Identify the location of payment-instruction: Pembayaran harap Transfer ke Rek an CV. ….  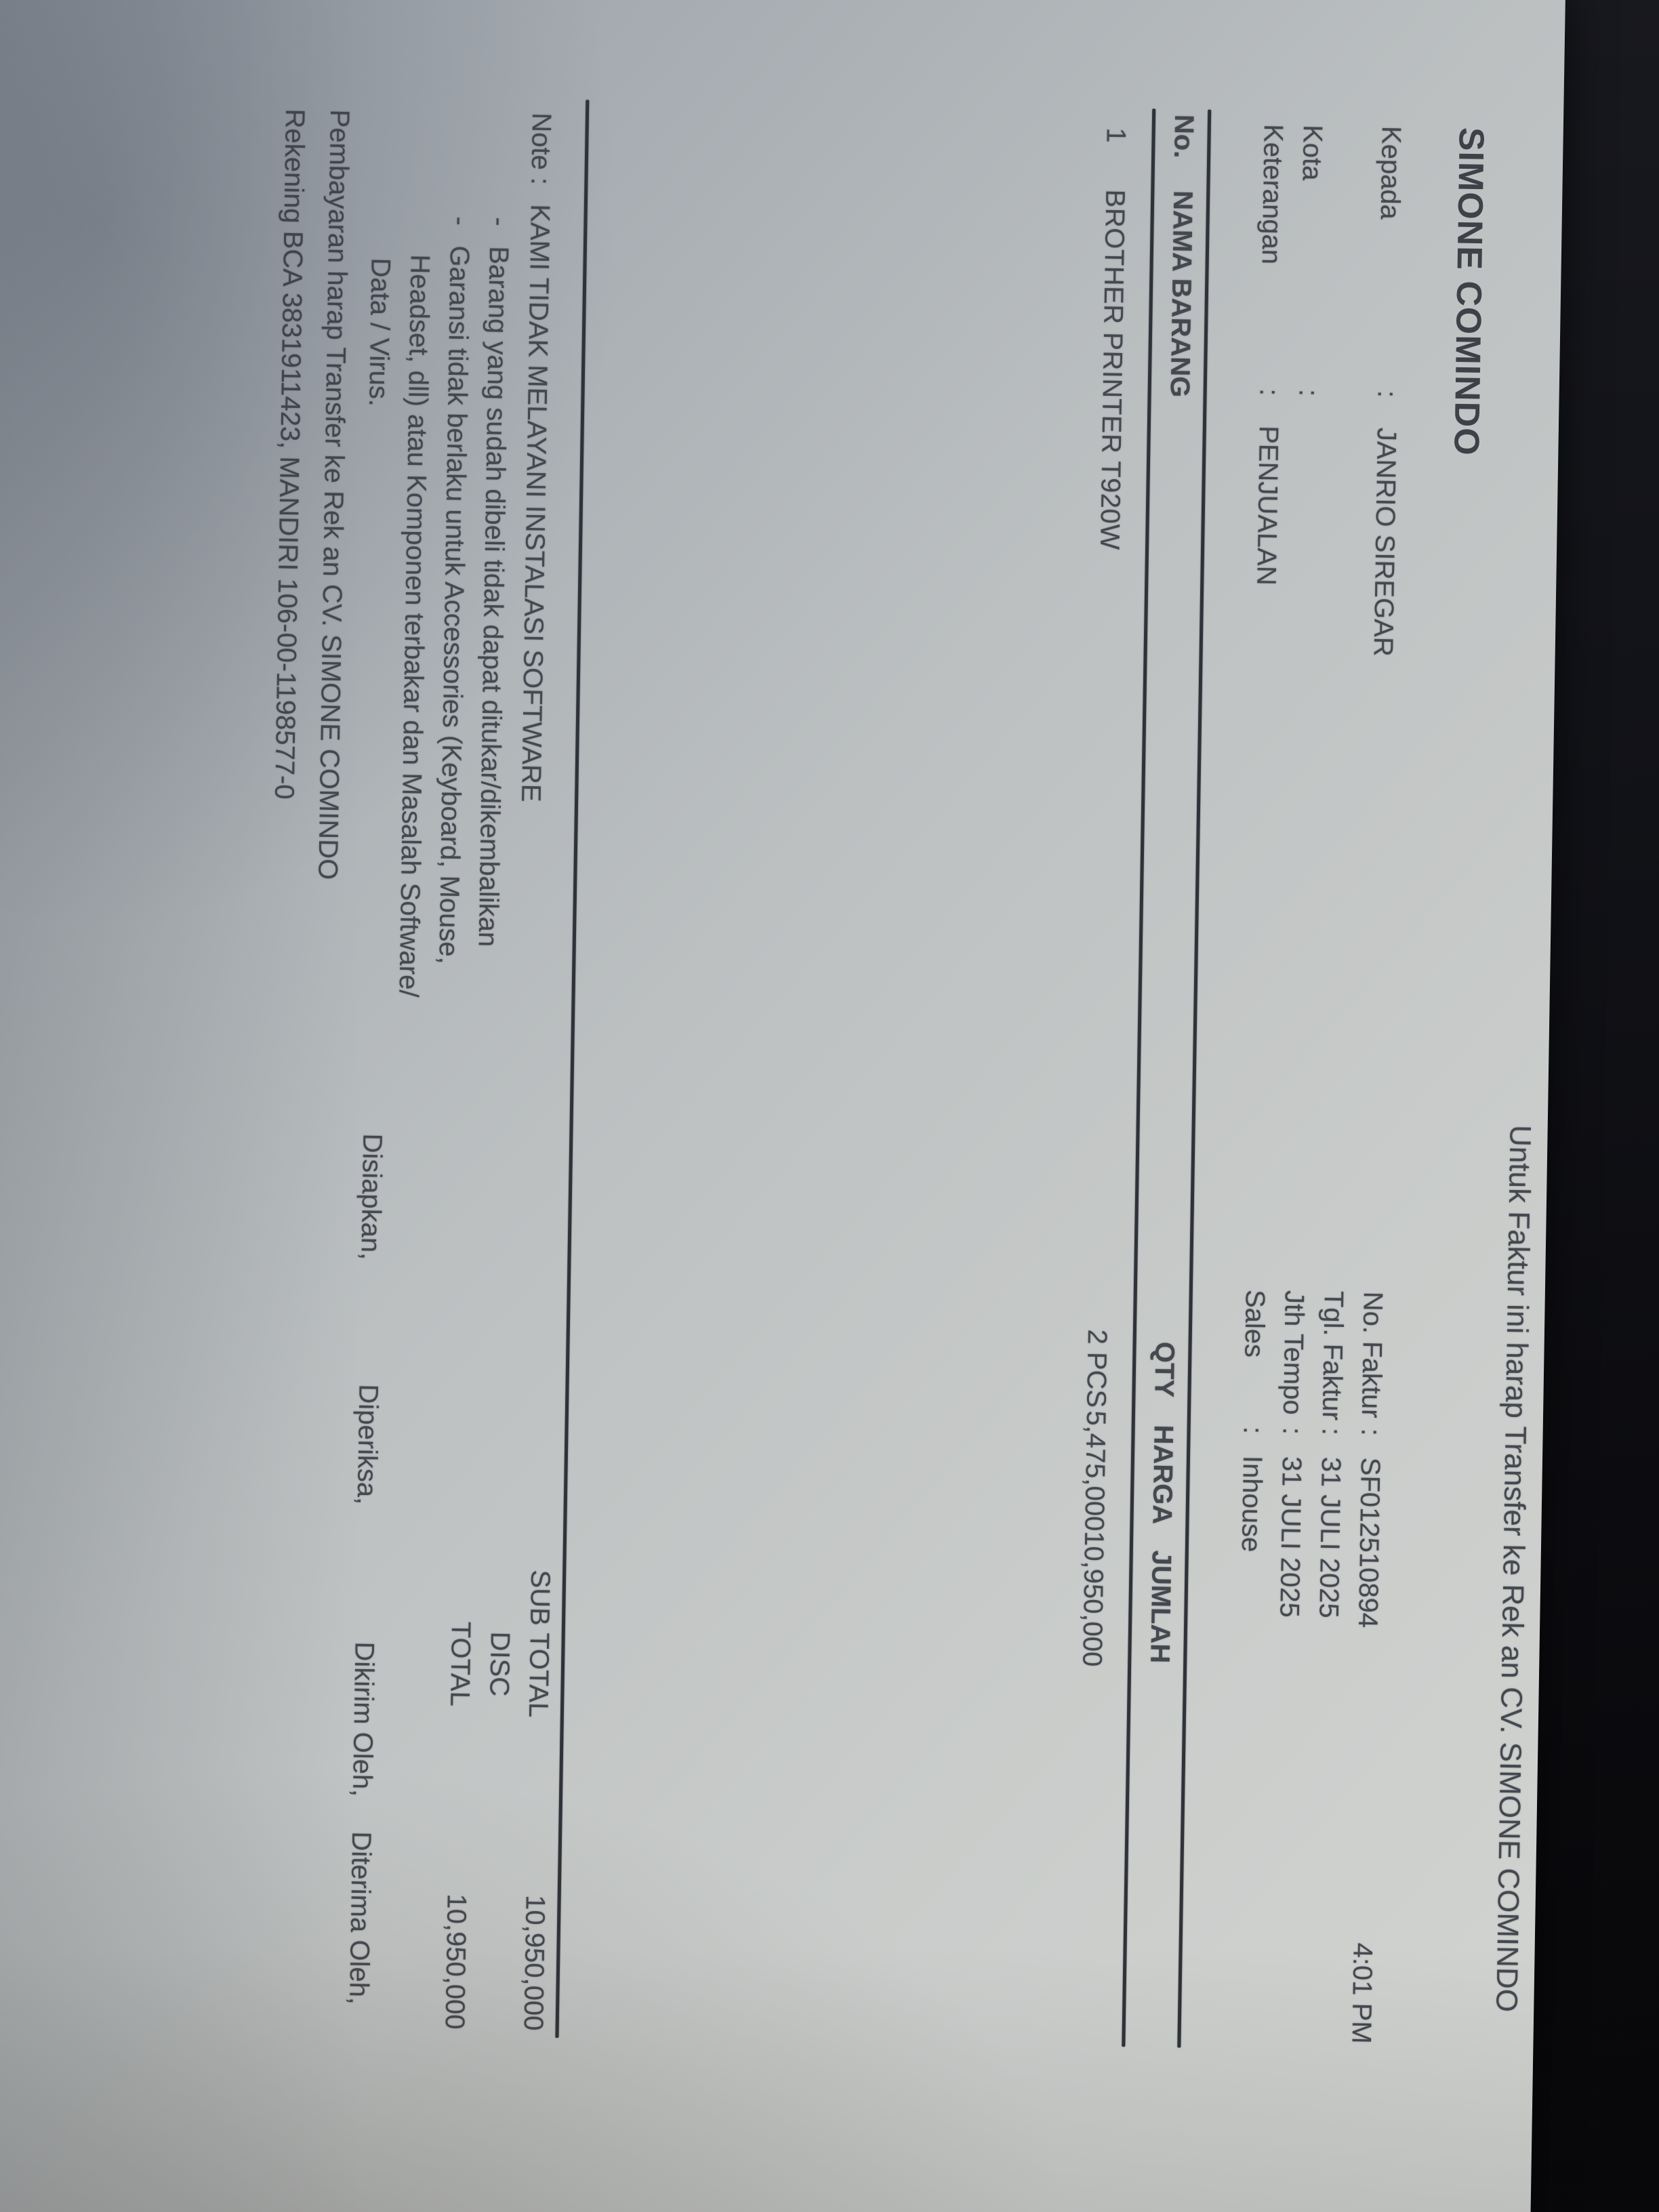
(333, 495).